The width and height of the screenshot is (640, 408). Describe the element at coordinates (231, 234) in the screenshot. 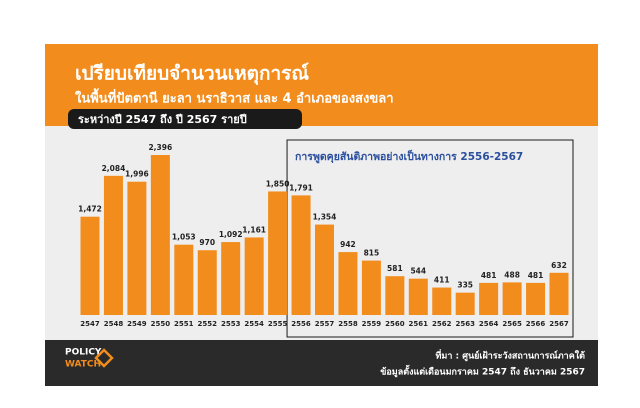

I see `value-label: 1,092` at that location.